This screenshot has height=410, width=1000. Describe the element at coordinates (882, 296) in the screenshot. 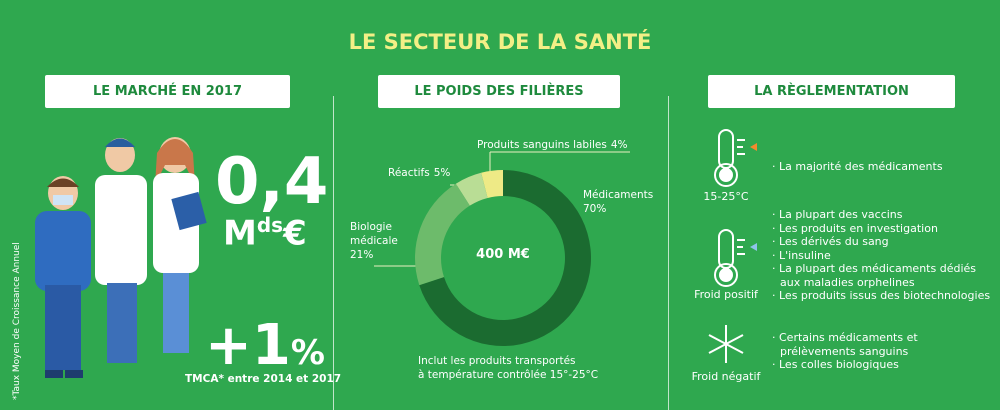

I see `list-item: Les produits issus des biotechnologies` at that location.